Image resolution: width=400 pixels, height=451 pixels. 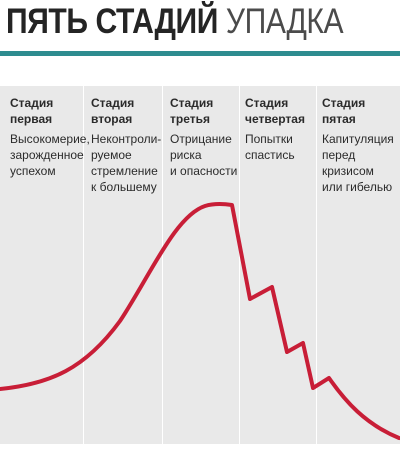 I want to click on stage-column-4: Стадия четвертая Попытки спастись, so click(x=283, y=129).